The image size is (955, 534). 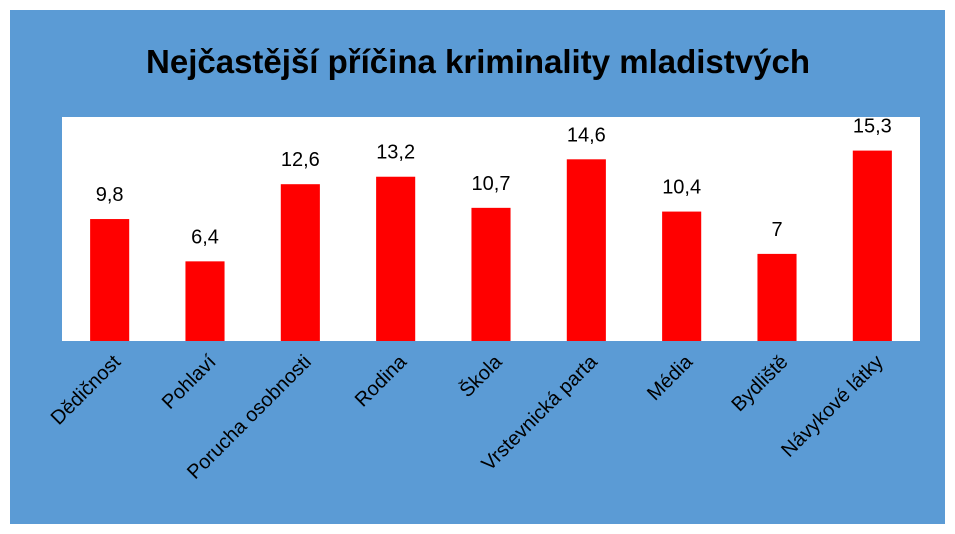 What do you see at coordinates (776, 230) in the screenshot?
I see `data-label: 7` at bounding box center [776, 230].